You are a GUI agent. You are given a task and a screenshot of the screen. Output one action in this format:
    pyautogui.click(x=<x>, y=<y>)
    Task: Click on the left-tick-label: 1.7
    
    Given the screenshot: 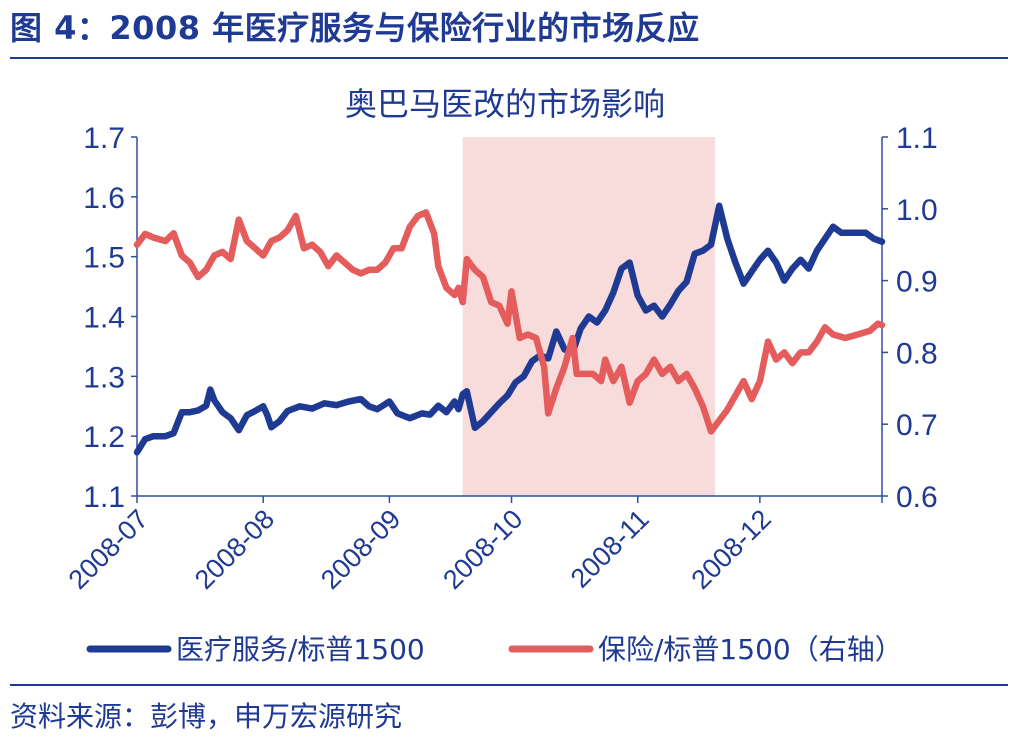 What is the action you would take?
    pyautogui.click(x=104, y=138)
    